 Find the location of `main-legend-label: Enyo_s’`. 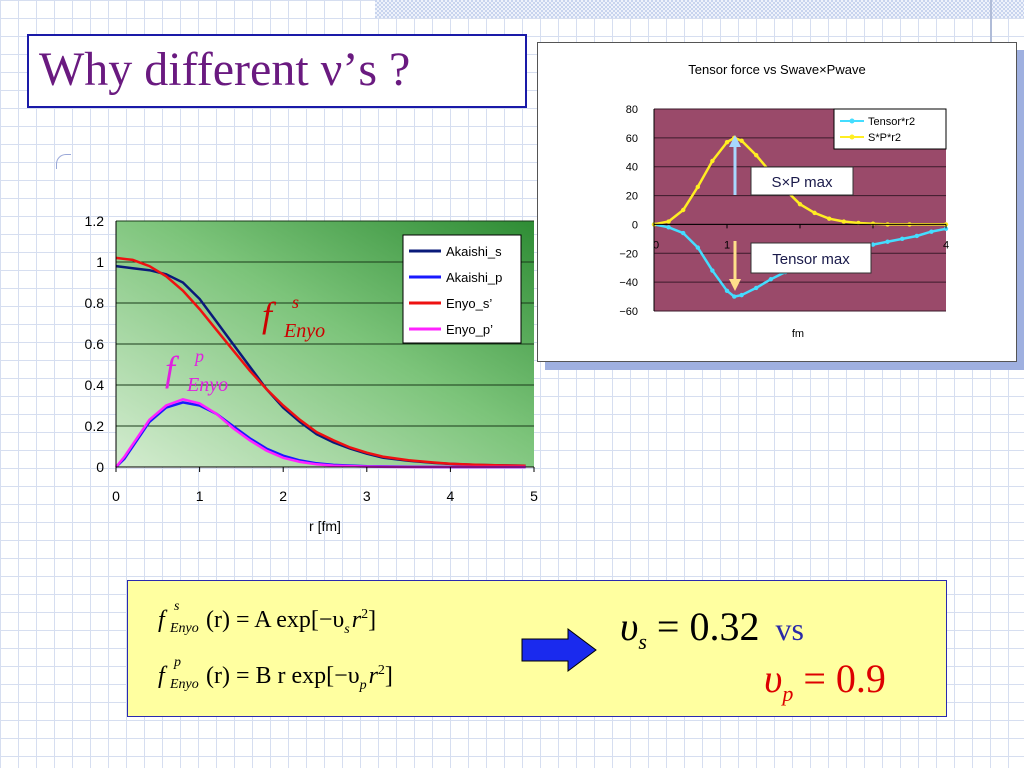

main-legend-label: Enyo_s’ is located at coordinates (469, 303).